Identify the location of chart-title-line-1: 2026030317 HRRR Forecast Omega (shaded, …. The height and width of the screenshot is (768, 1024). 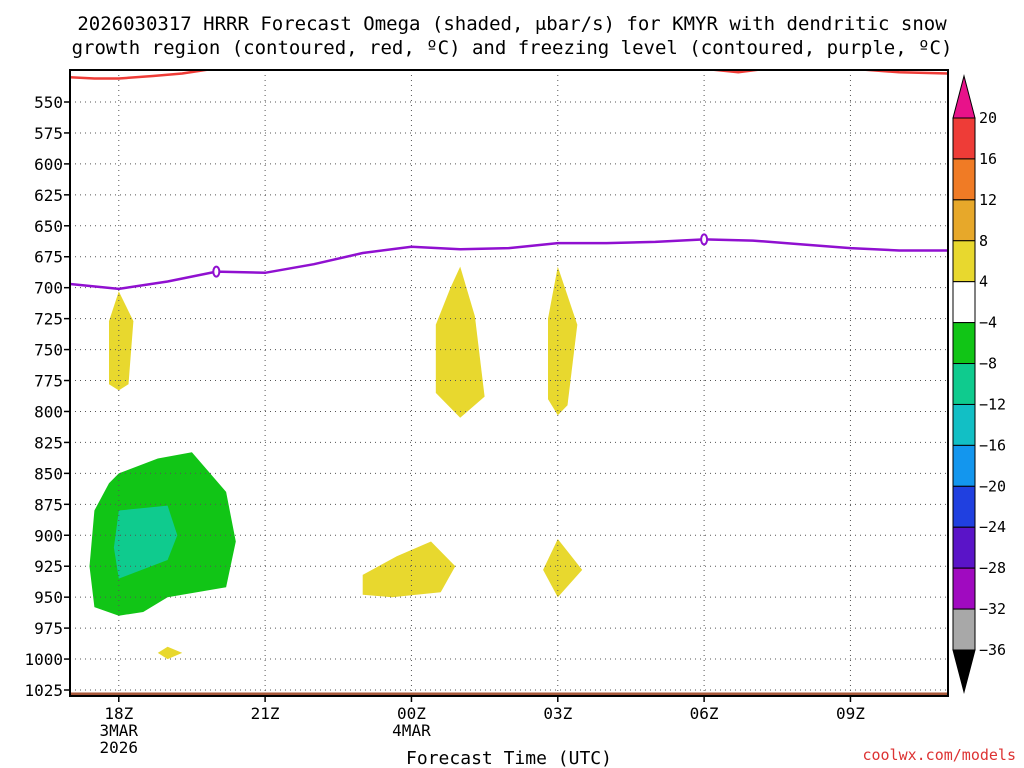
(512, 24).